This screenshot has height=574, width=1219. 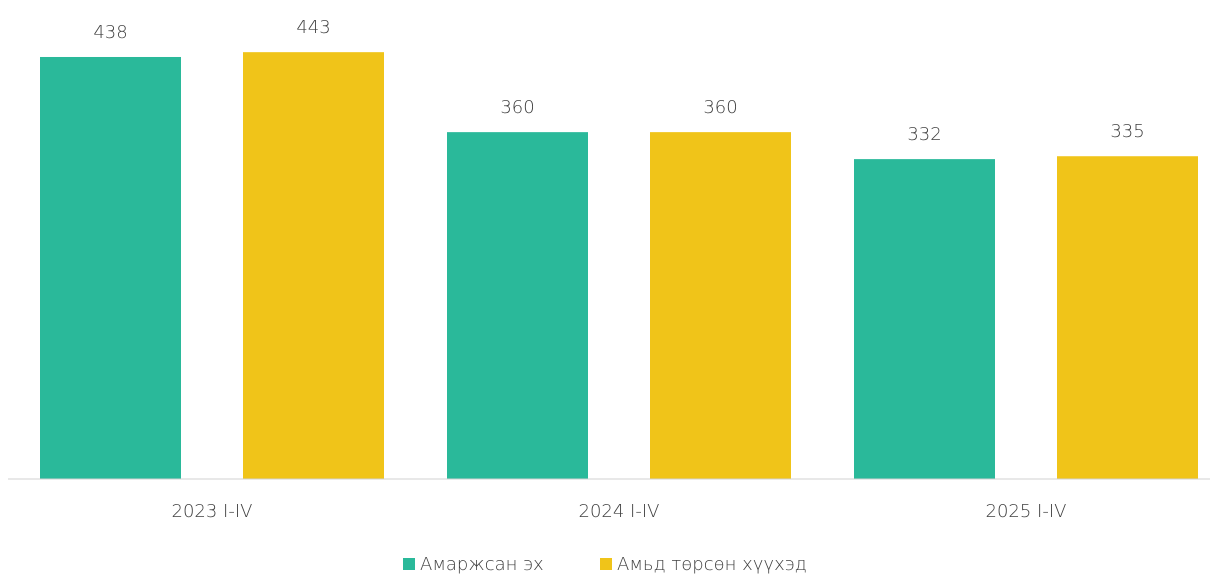 What do you see at coordinates (482, 564) in the screenshot?
I see `legend-label: Амаржсан эх` at bounding box center [482, 564].